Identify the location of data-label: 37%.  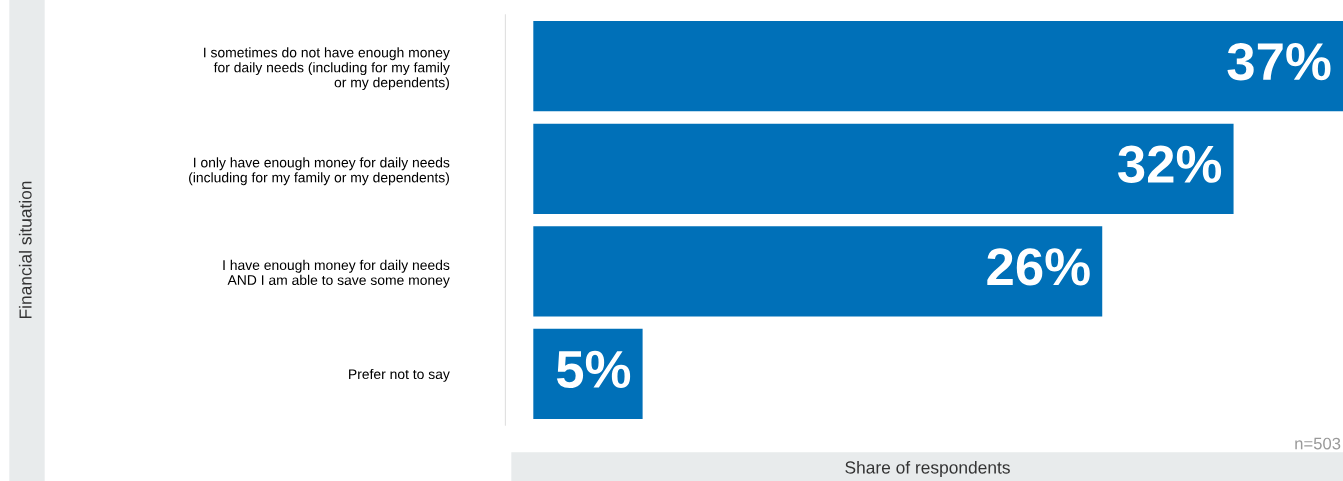
(1279, 61).